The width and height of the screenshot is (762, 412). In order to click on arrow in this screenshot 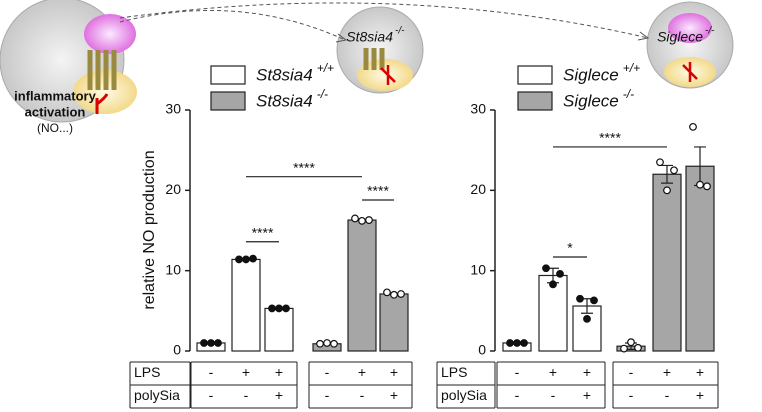, I will do `click(232, 25)`.